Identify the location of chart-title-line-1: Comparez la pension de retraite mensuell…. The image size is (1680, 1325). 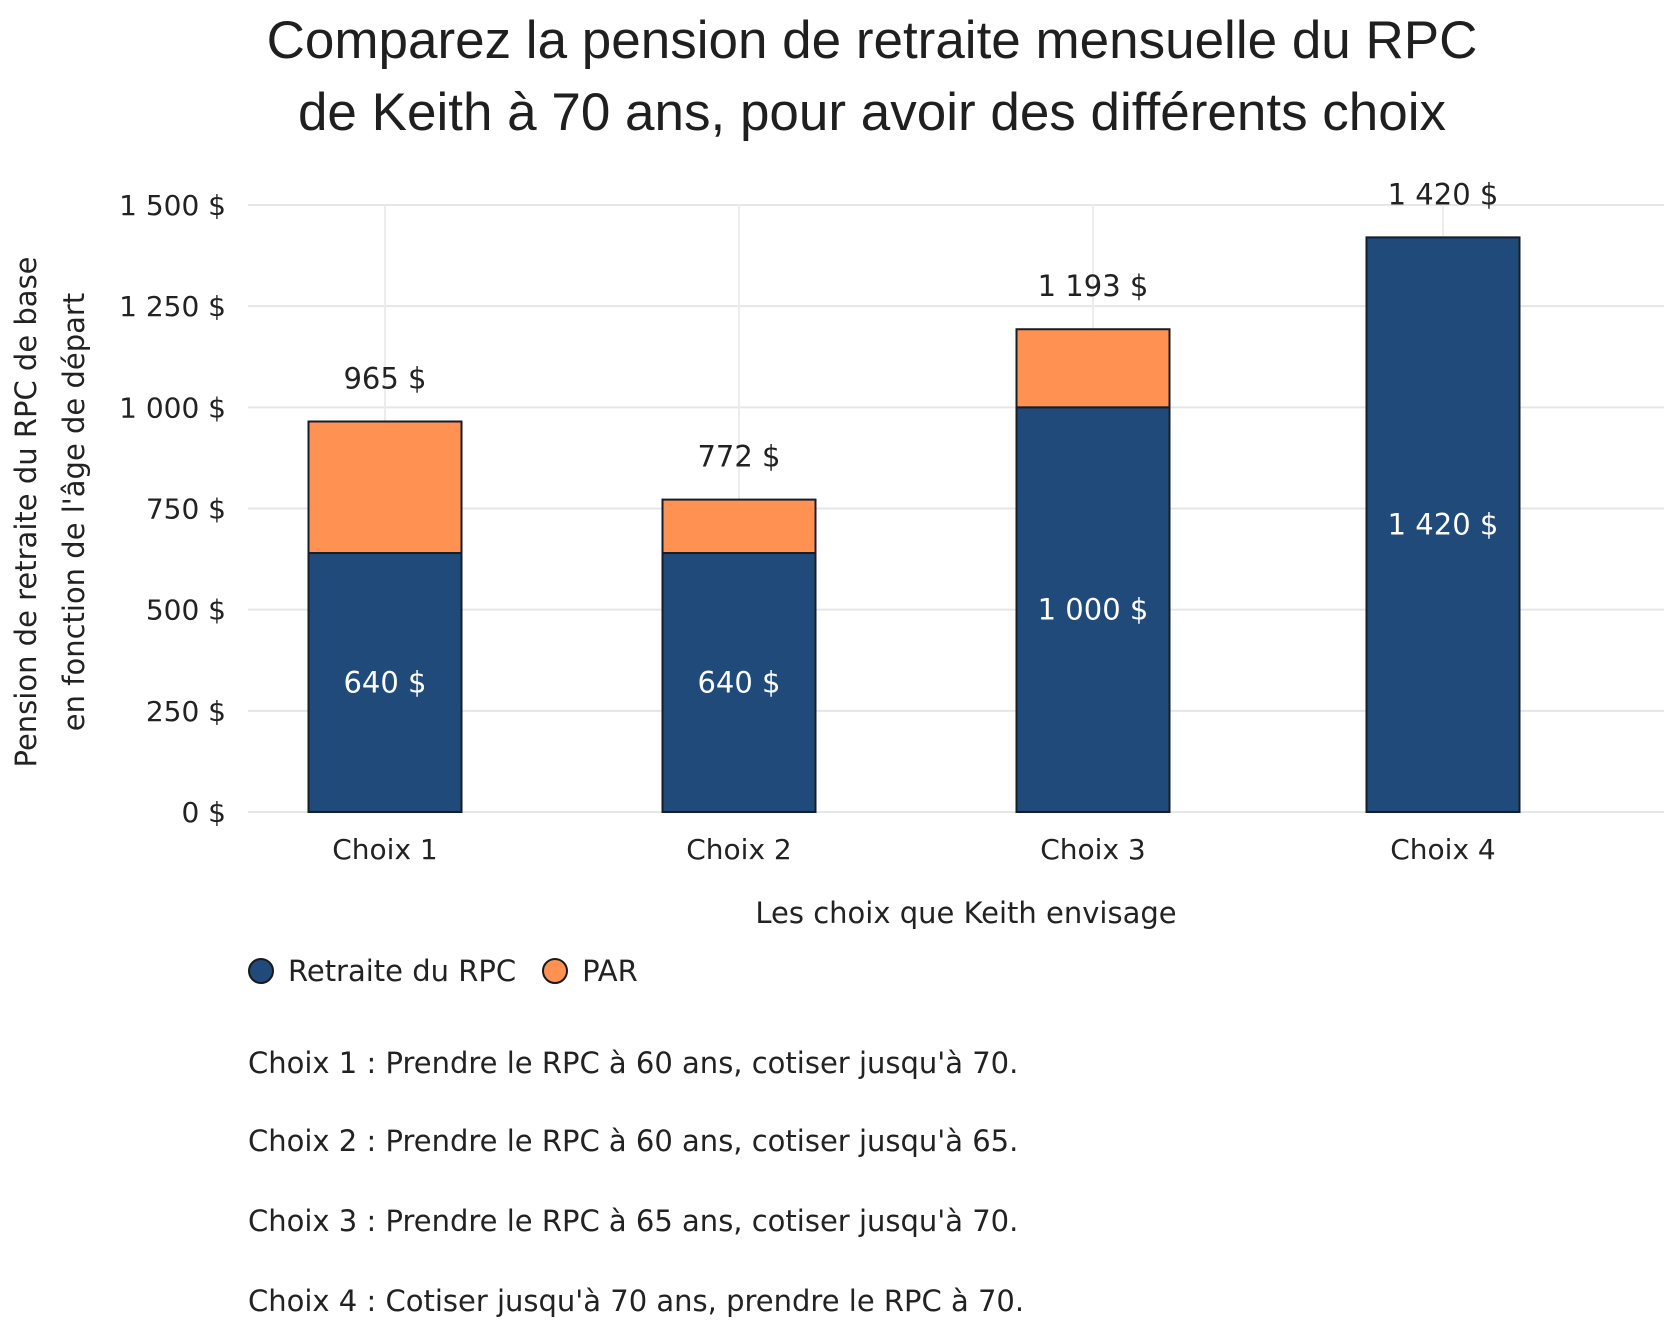
(872, 40).